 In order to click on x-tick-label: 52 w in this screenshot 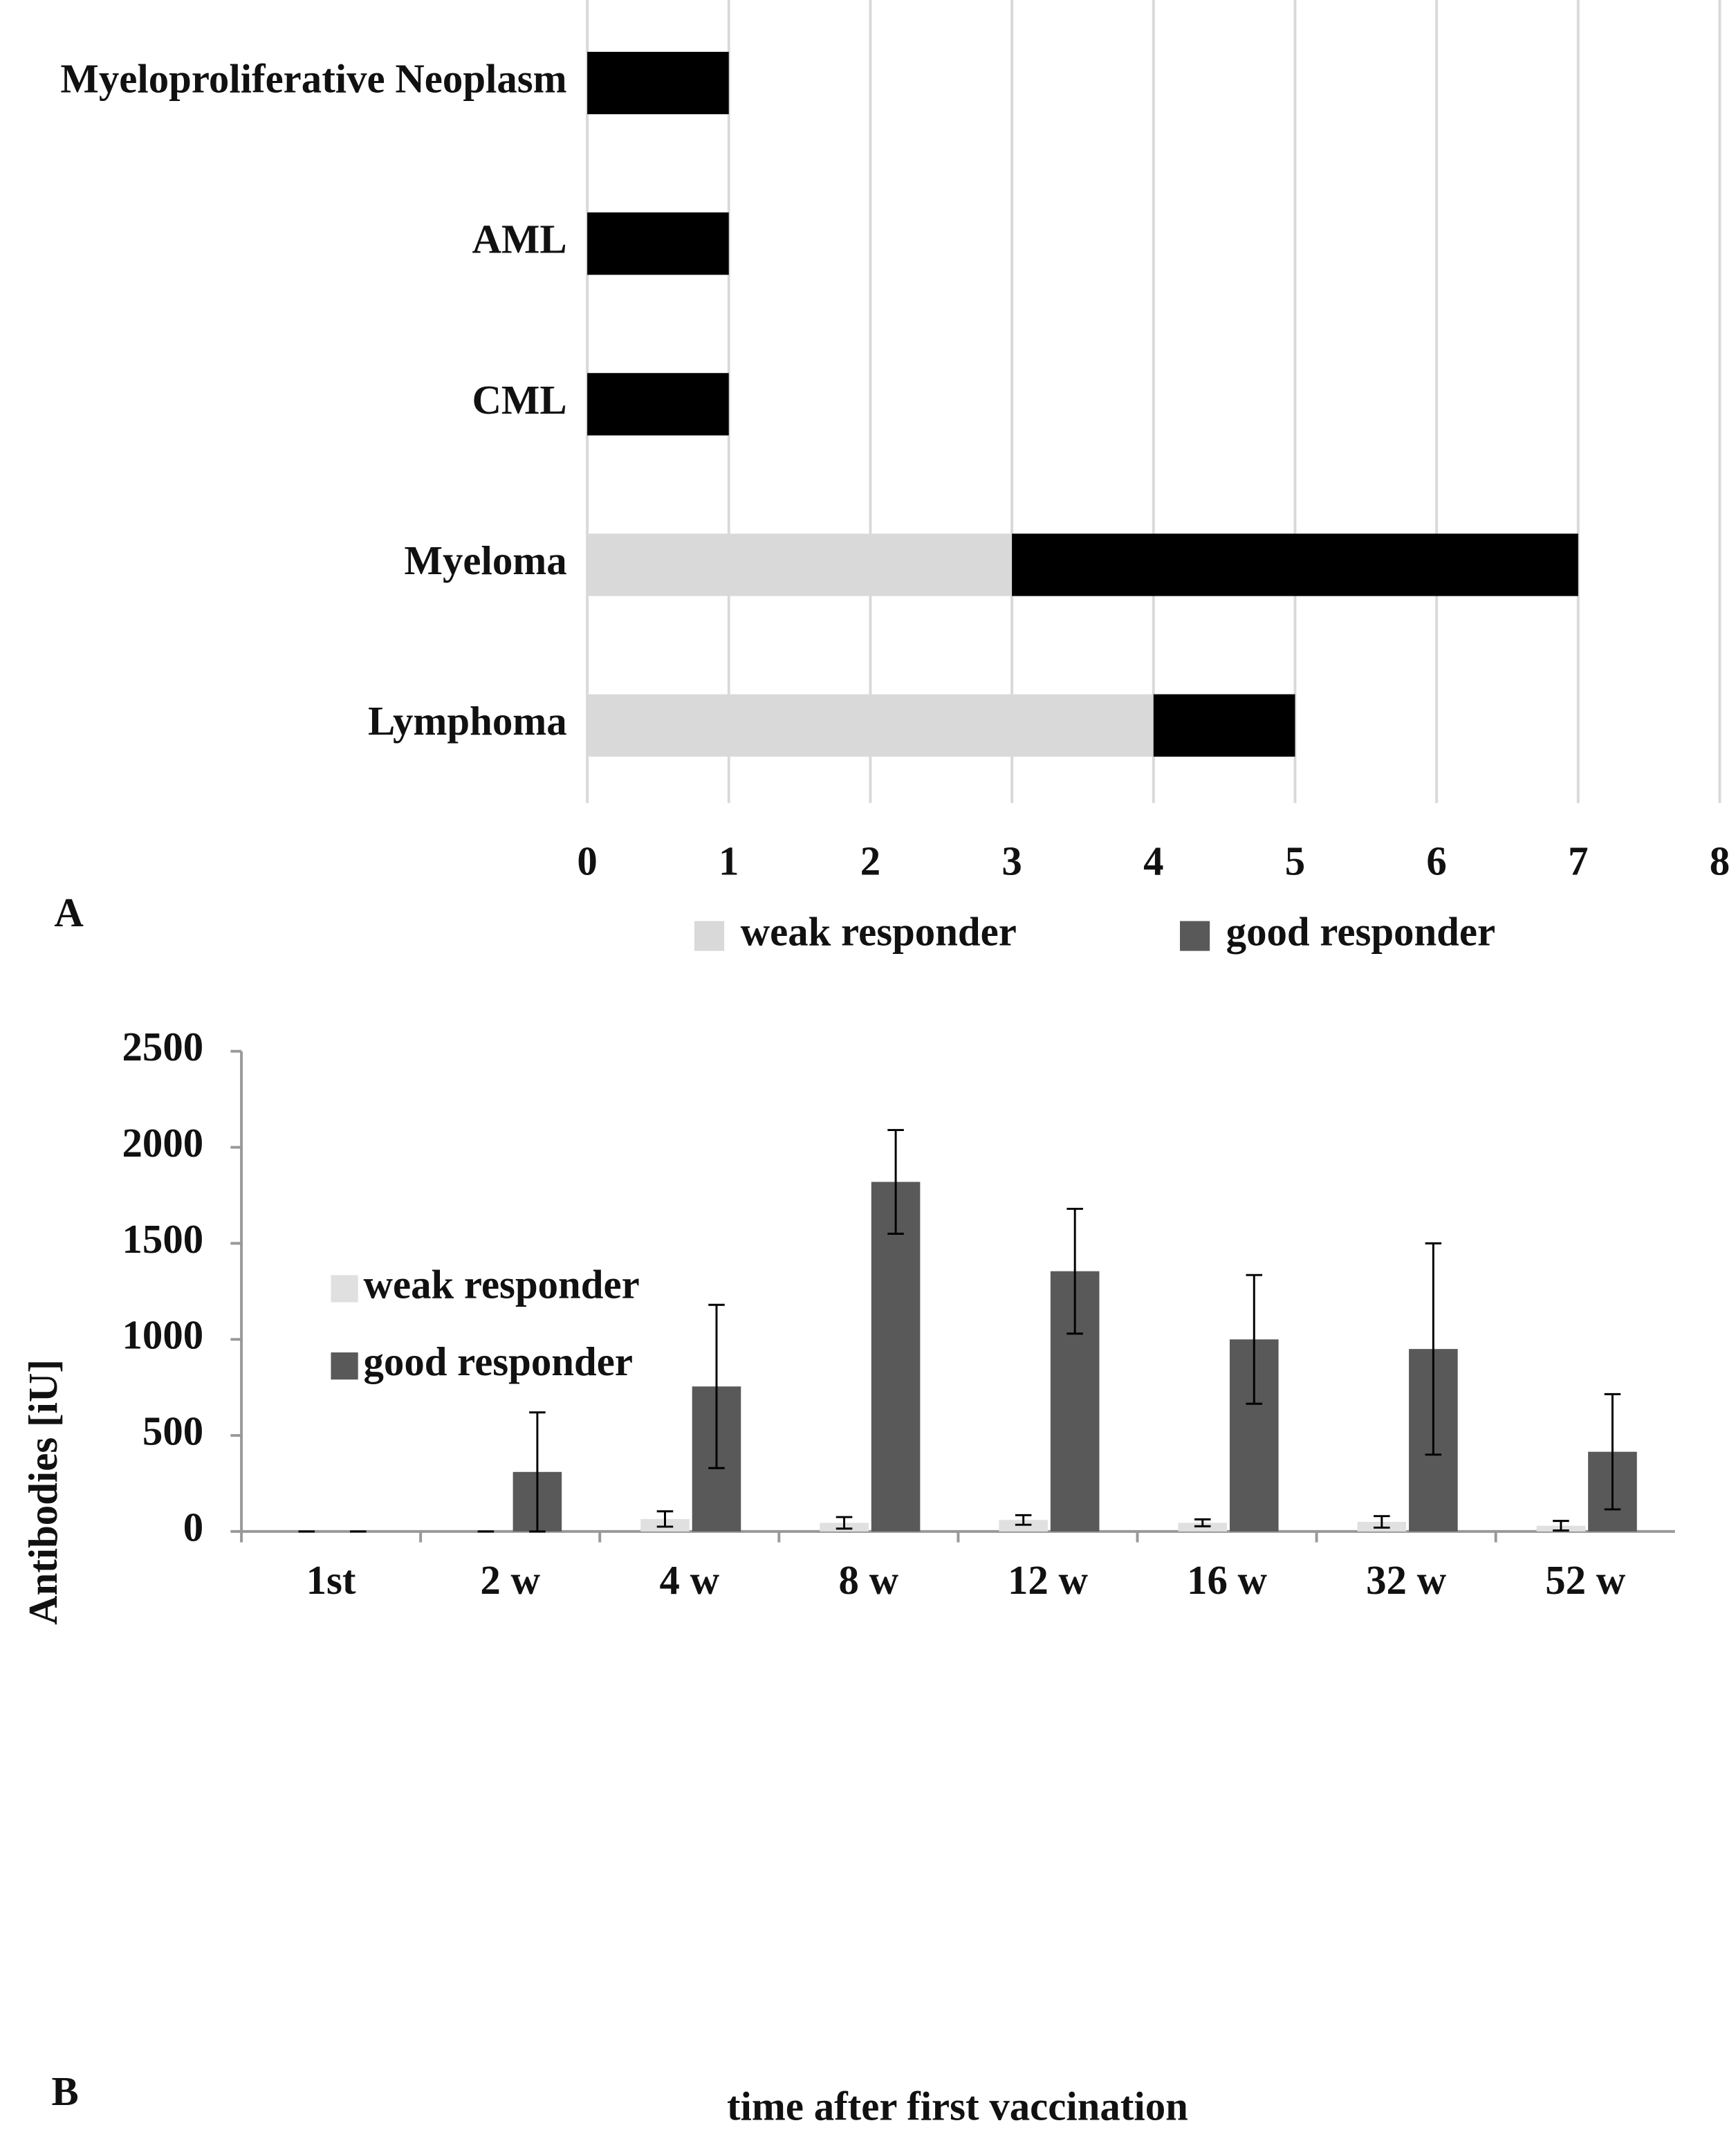, I will do `click(1585, 1580)`.